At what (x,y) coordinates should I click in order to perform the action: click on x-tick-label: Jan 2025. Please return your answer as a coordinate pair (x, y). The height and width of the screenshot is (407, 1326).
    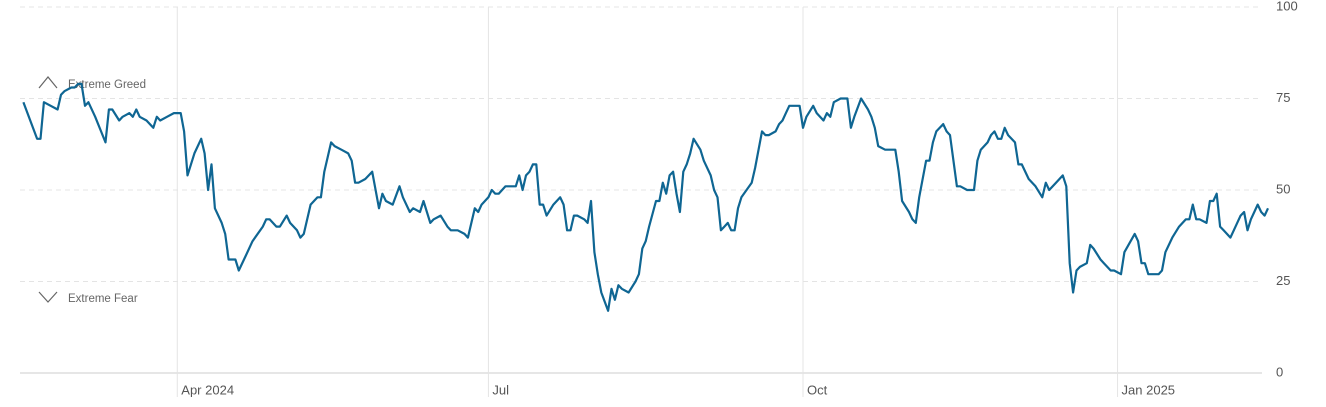
    Looking at the image, I should click on (1149, 389).